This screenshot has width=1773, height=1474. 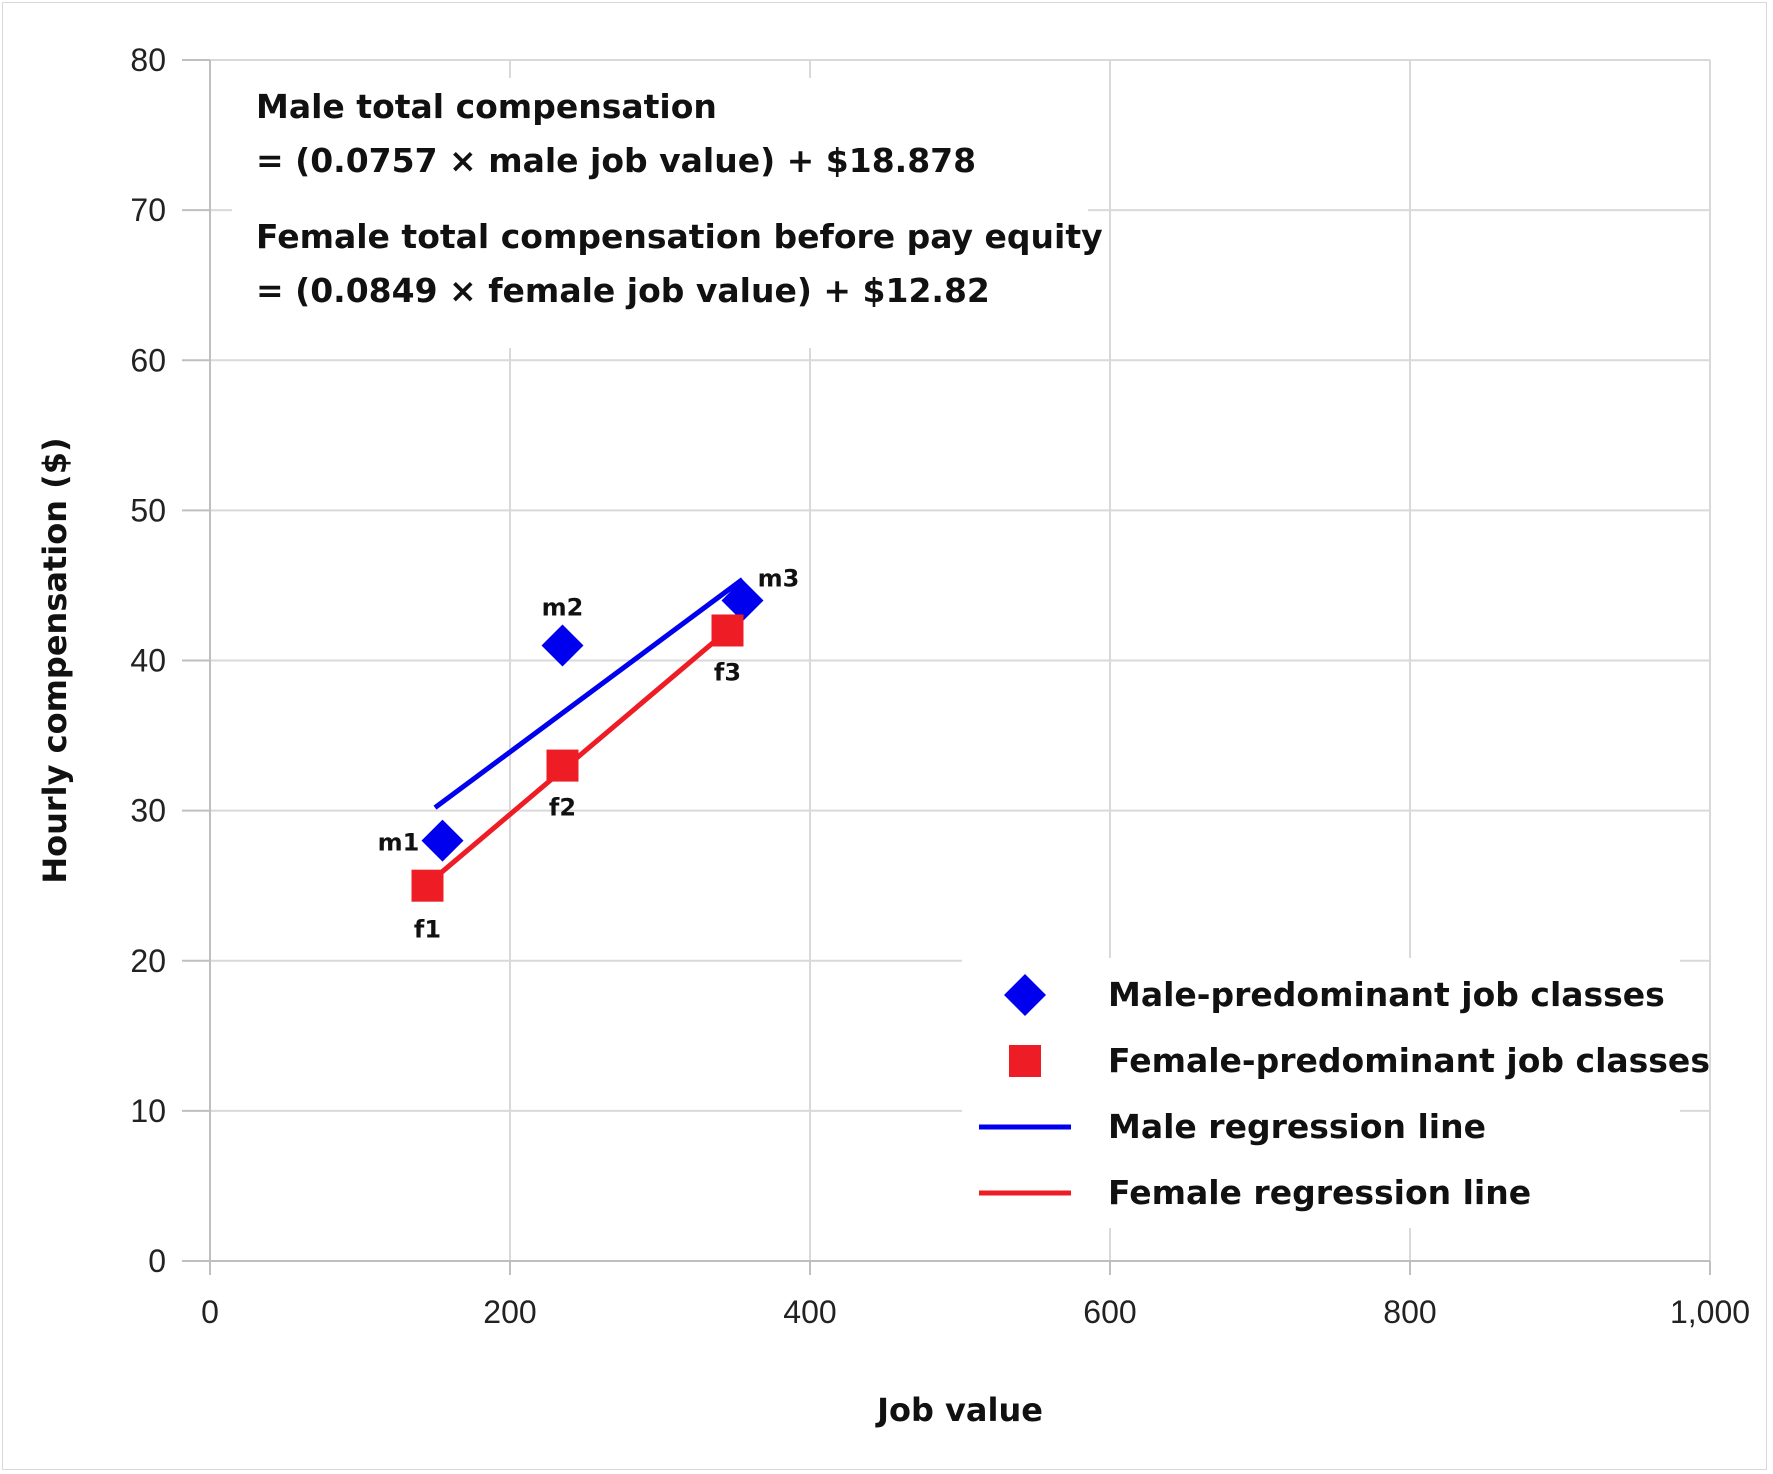 I want to click on data-point-f2, so click(x=562, y=765).